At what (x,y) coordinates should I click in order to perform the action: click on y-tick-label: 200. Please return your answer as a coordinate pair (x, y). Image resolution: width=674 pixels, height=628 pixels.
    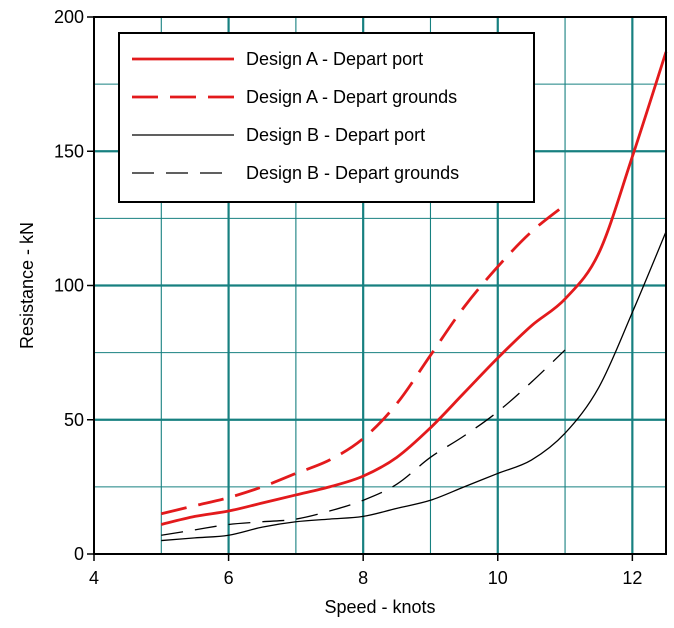
    Looking at the image, I should click on (69, 17).